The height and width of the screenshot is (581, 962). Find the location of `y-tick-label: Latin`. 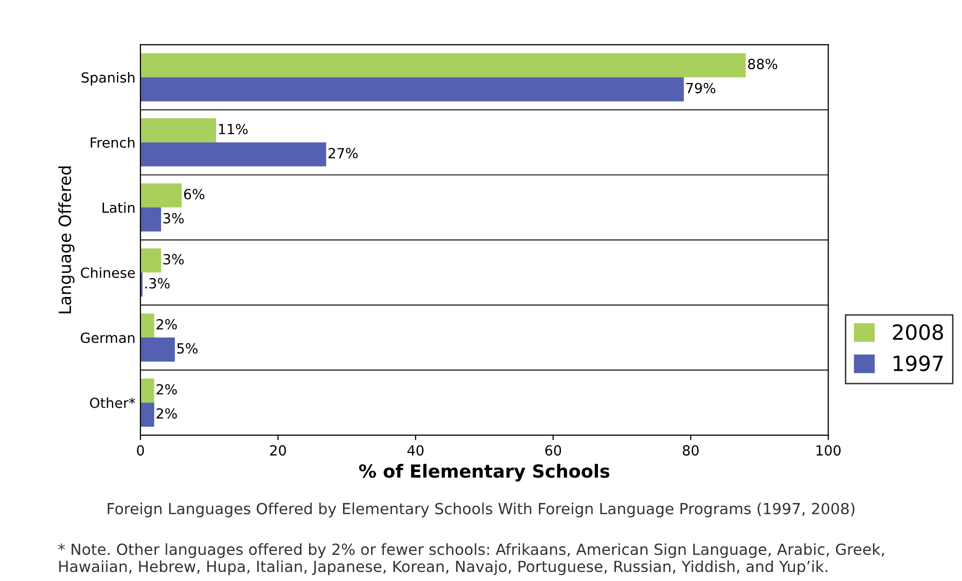

y-tick-label: Latin is located at coordinates (118, 207).